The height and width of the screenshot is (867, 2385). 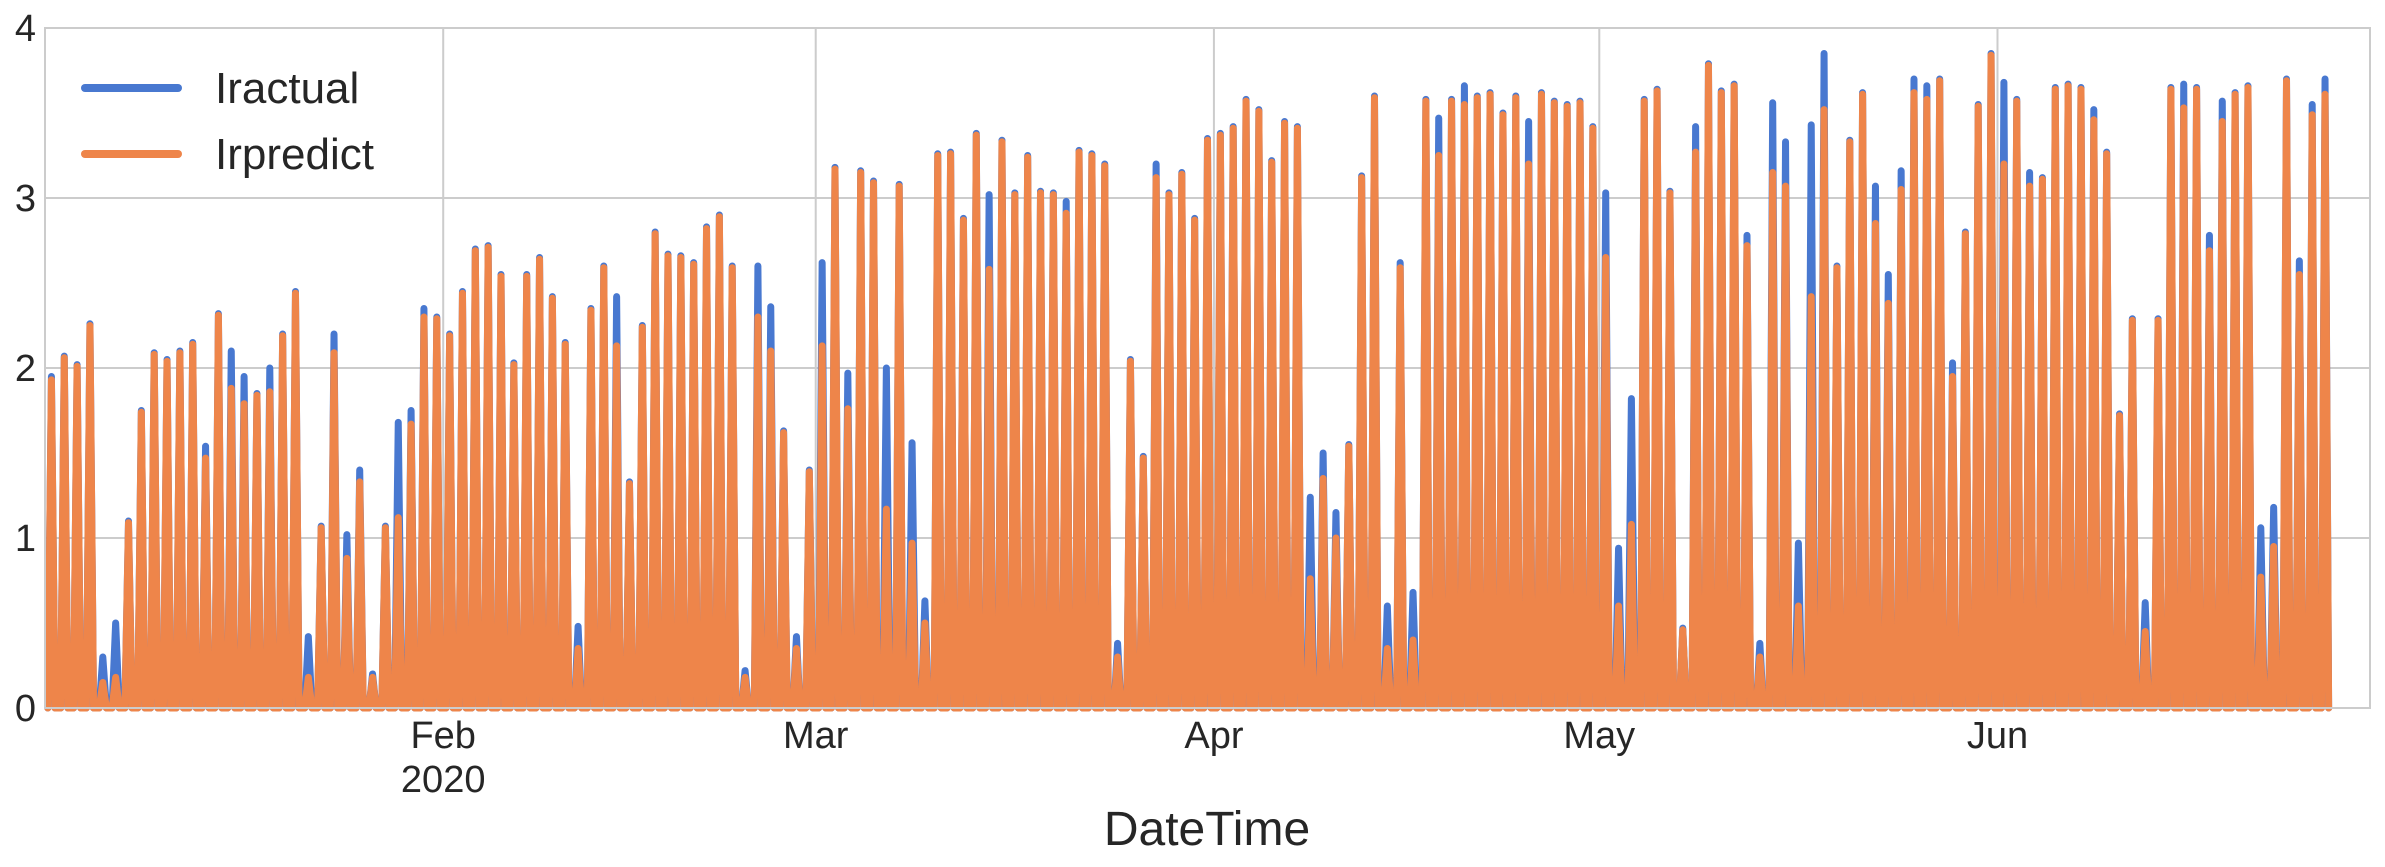 I want to click on x-tick-sublabel: 2020, so click(x=443, y=780).